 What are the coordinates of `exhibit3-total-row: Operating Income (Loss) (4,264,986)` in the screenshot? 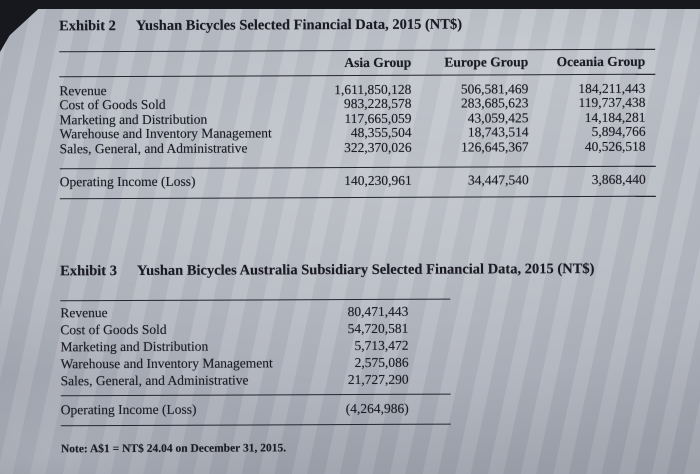 It's located at (256, 409).